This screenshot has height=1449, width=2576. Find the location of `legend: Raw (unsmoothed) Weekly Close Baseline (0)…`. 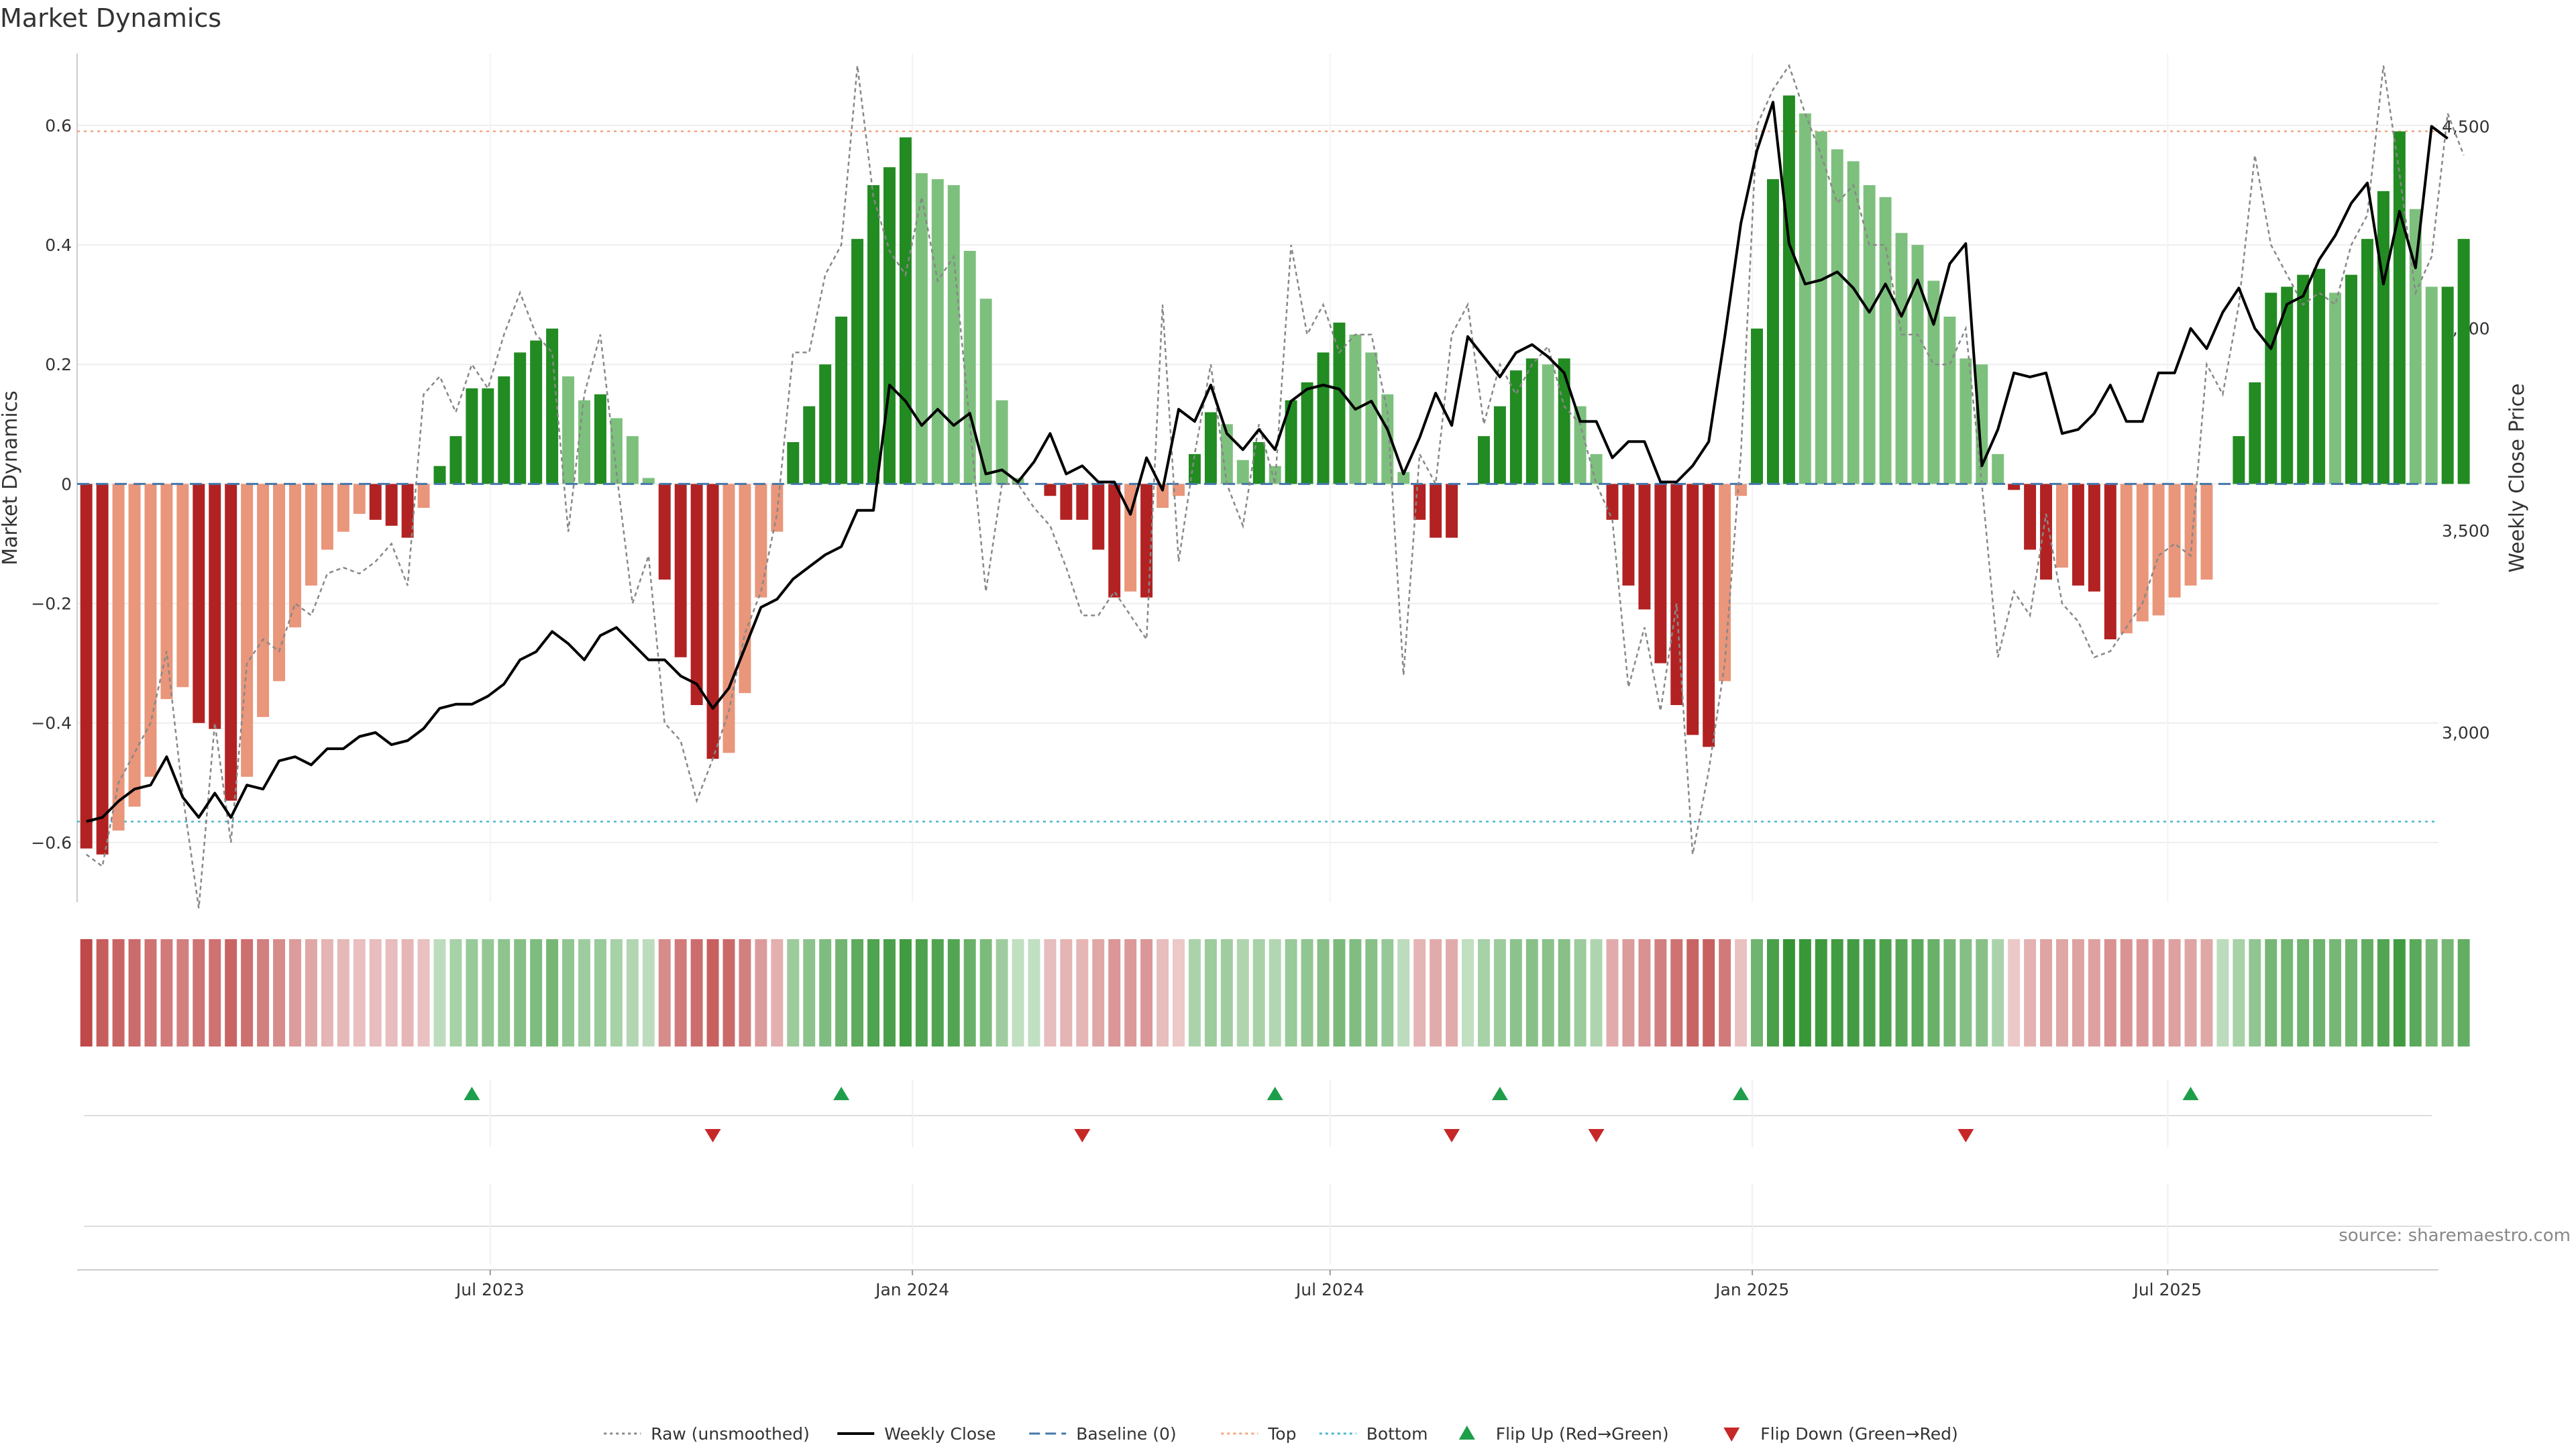

legend: Raw (unsmoothed) Weekly Close Baseline (0)… is located at coordinates (1281, 1434).